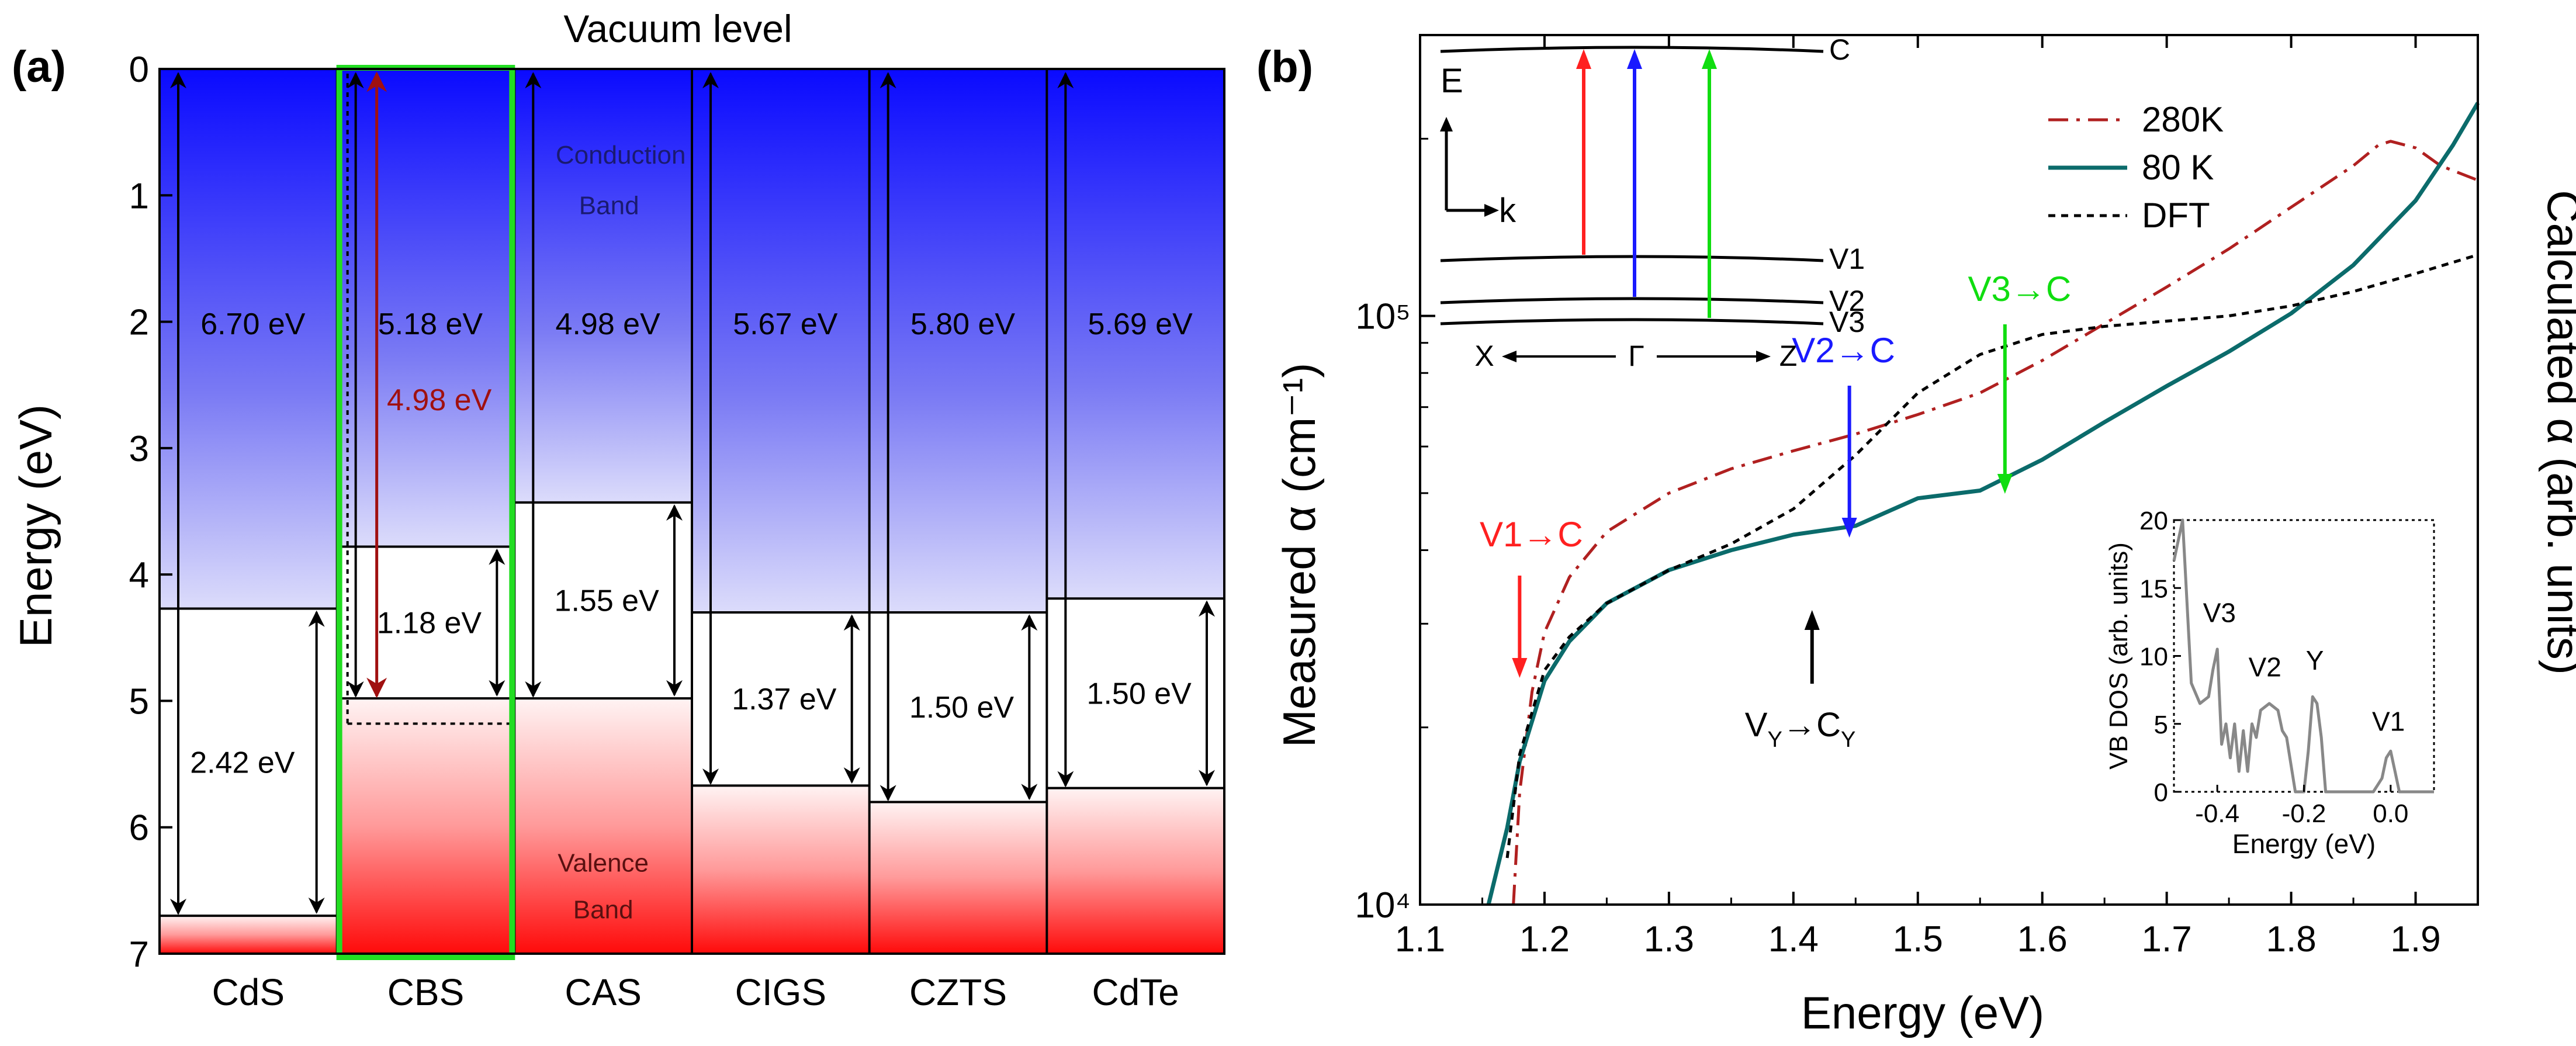 This screenshot has height=1046, width=2576. I want to click on inset-band-label-v1: V1, so click(1847, 259).